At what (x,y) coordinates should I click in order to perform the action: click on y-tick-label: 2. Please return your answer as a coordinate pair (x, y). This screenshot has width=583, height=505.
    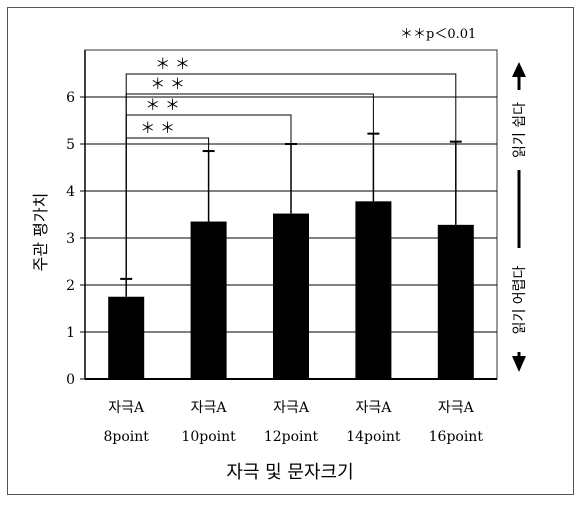
    Looking at the image, I should click on (70, 286).